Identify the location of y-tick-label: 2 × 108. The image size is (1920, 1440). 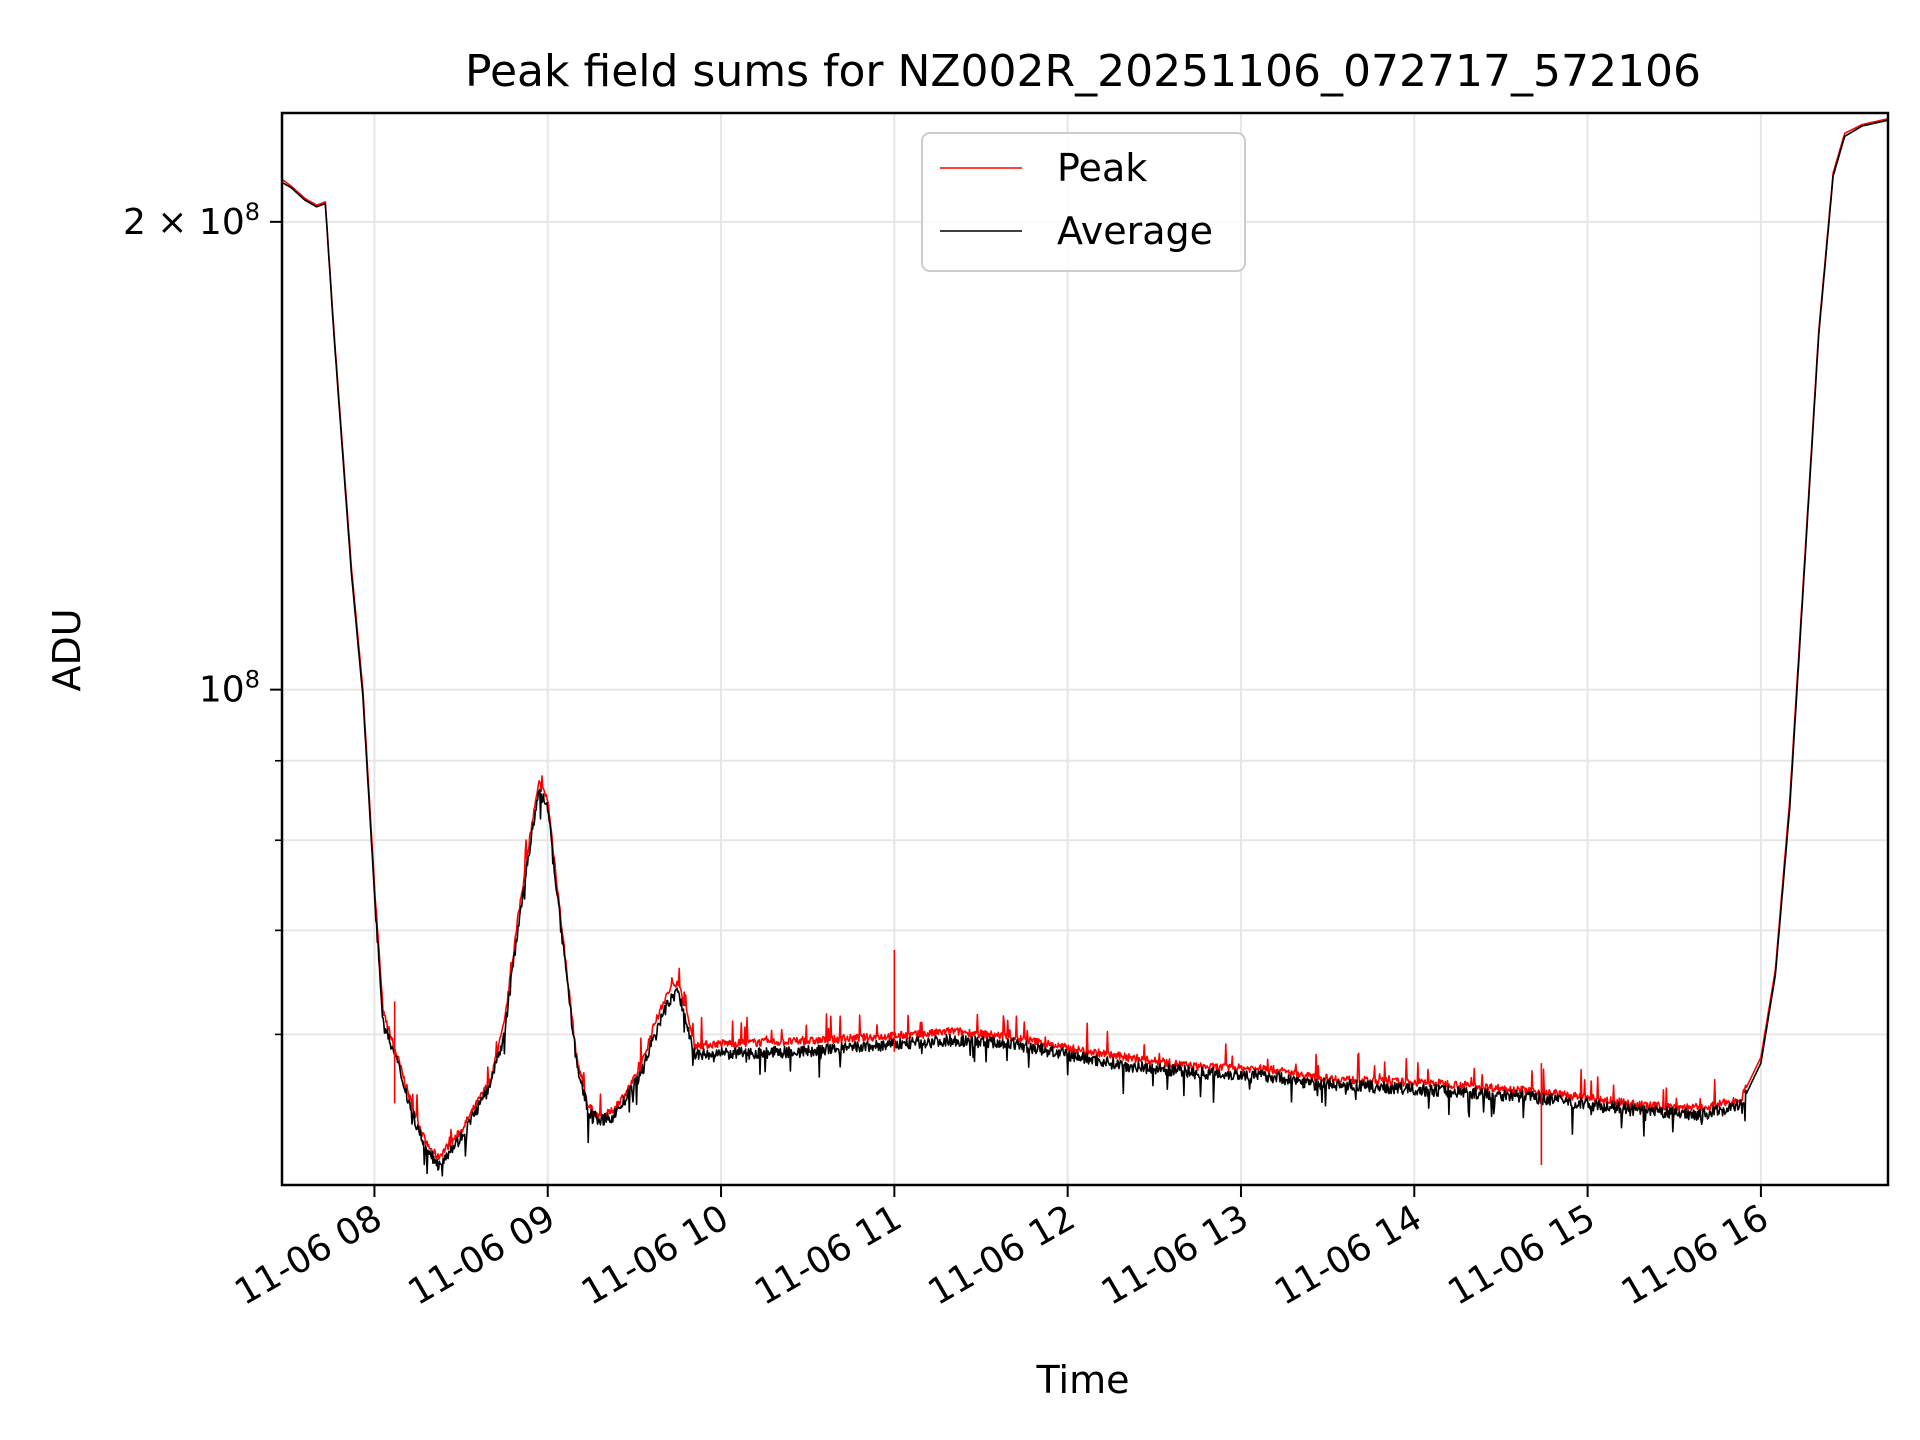
(191, 220).